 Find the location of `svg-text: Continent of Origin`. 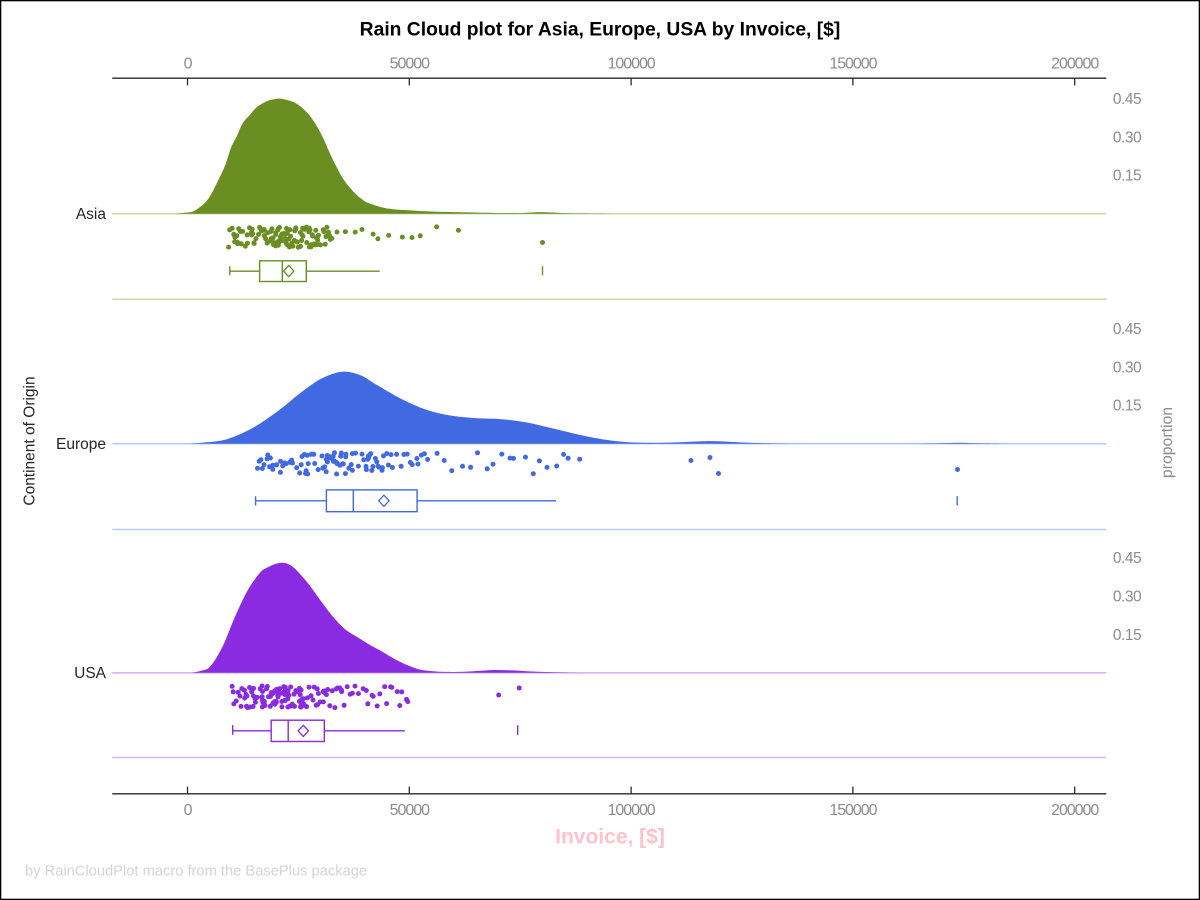

svg-text: Continent of Origin is located at coordinates (30, 440).